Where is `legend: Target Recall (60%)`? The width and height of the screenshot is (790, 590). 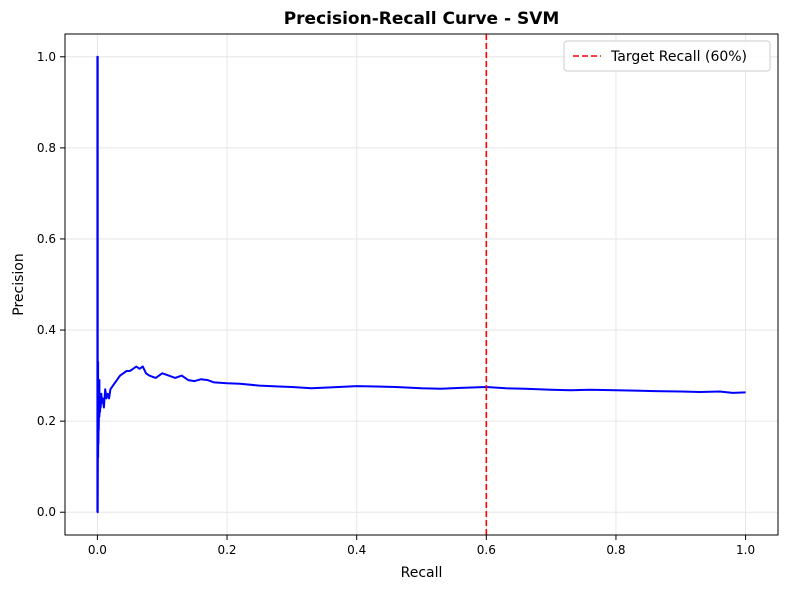 legend: Target Recall (60%) is located at coordinates (667, 56).